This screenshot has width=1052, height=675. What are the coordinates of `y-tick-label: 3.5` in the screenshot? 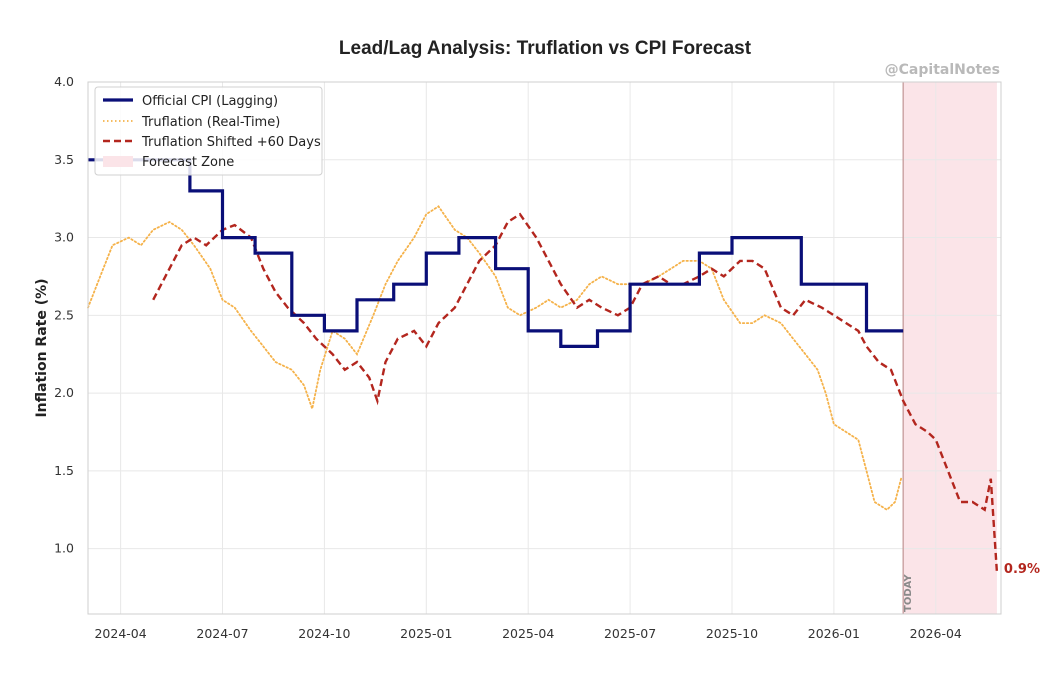 It's located at (64, 159).